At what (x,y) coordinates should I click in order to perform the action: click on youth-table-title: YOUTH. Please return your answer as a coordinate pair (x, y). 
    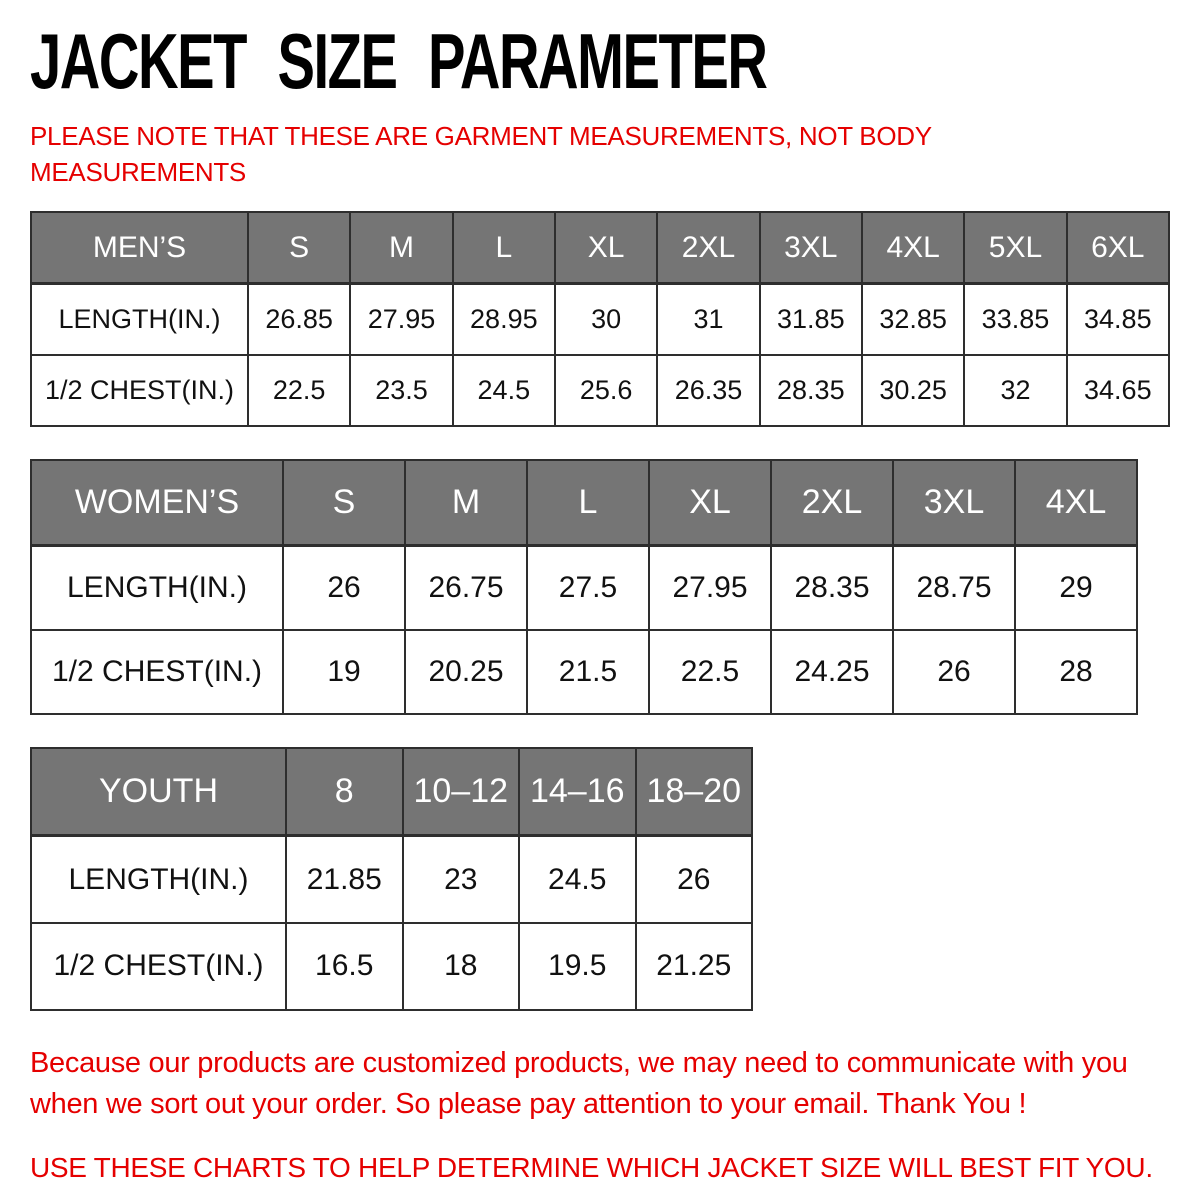
    Looking at the image, I should click on (158, 792).